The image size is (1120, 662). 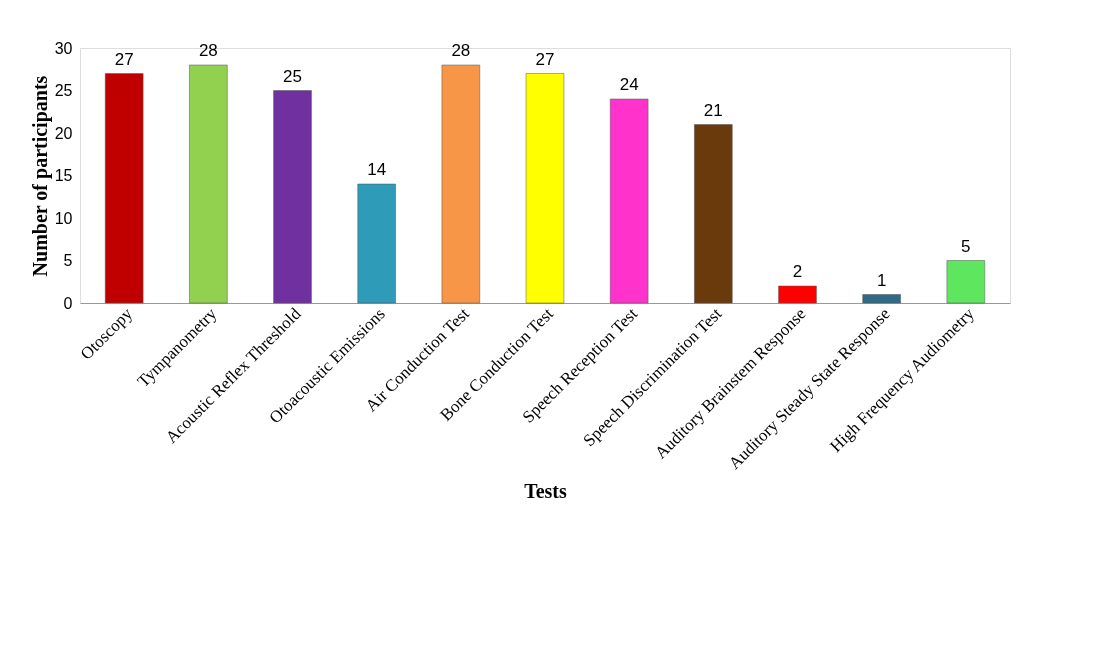 I want to click on y-tick-label: 10, so click(x=63, y=218).